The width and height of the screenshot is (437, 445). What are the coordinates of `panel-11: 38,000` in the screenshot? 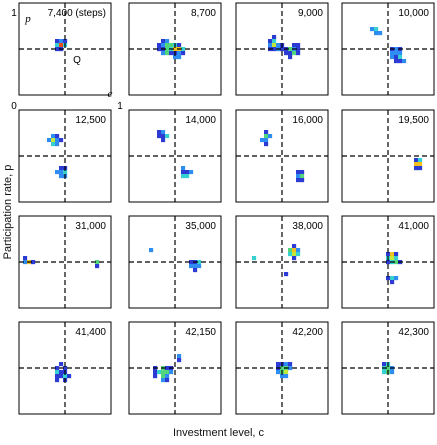 It's located at (282, 262).